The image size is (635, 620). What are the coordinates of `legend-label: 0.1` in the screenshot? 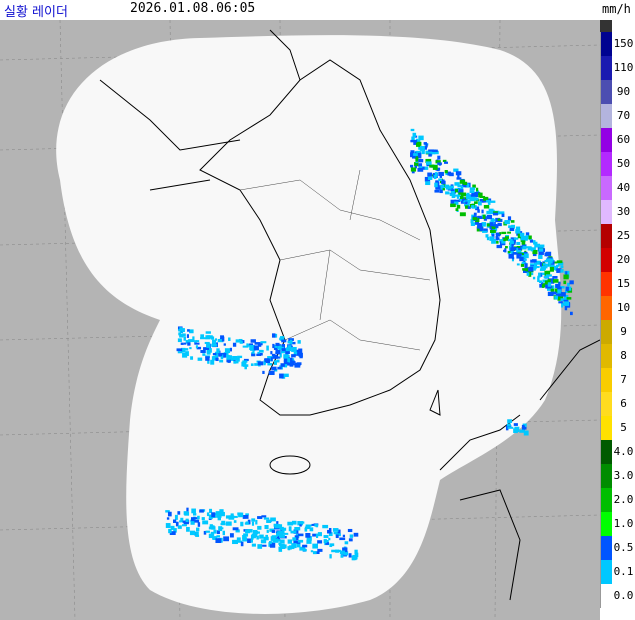 It's located at (623, 571).